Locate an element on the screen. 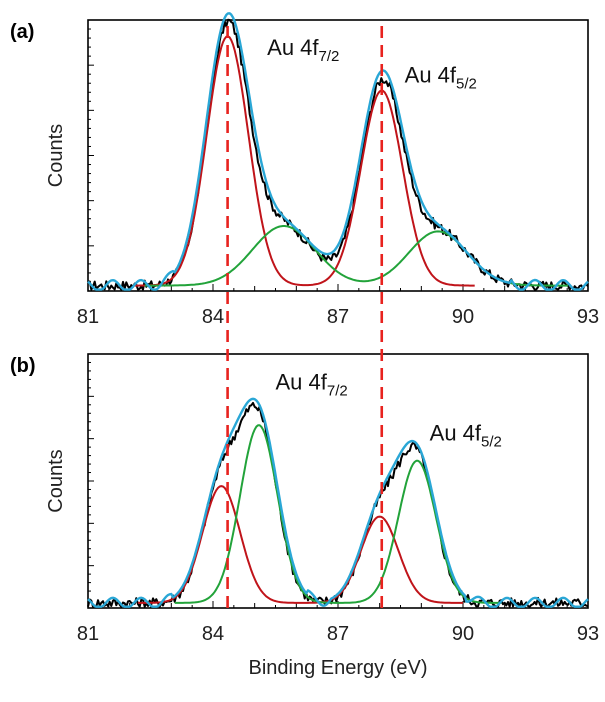 The width and height of the screenshot is (605, 702). x-axis-label: Binding Energy (eV) is located at coordinates (338, 668).